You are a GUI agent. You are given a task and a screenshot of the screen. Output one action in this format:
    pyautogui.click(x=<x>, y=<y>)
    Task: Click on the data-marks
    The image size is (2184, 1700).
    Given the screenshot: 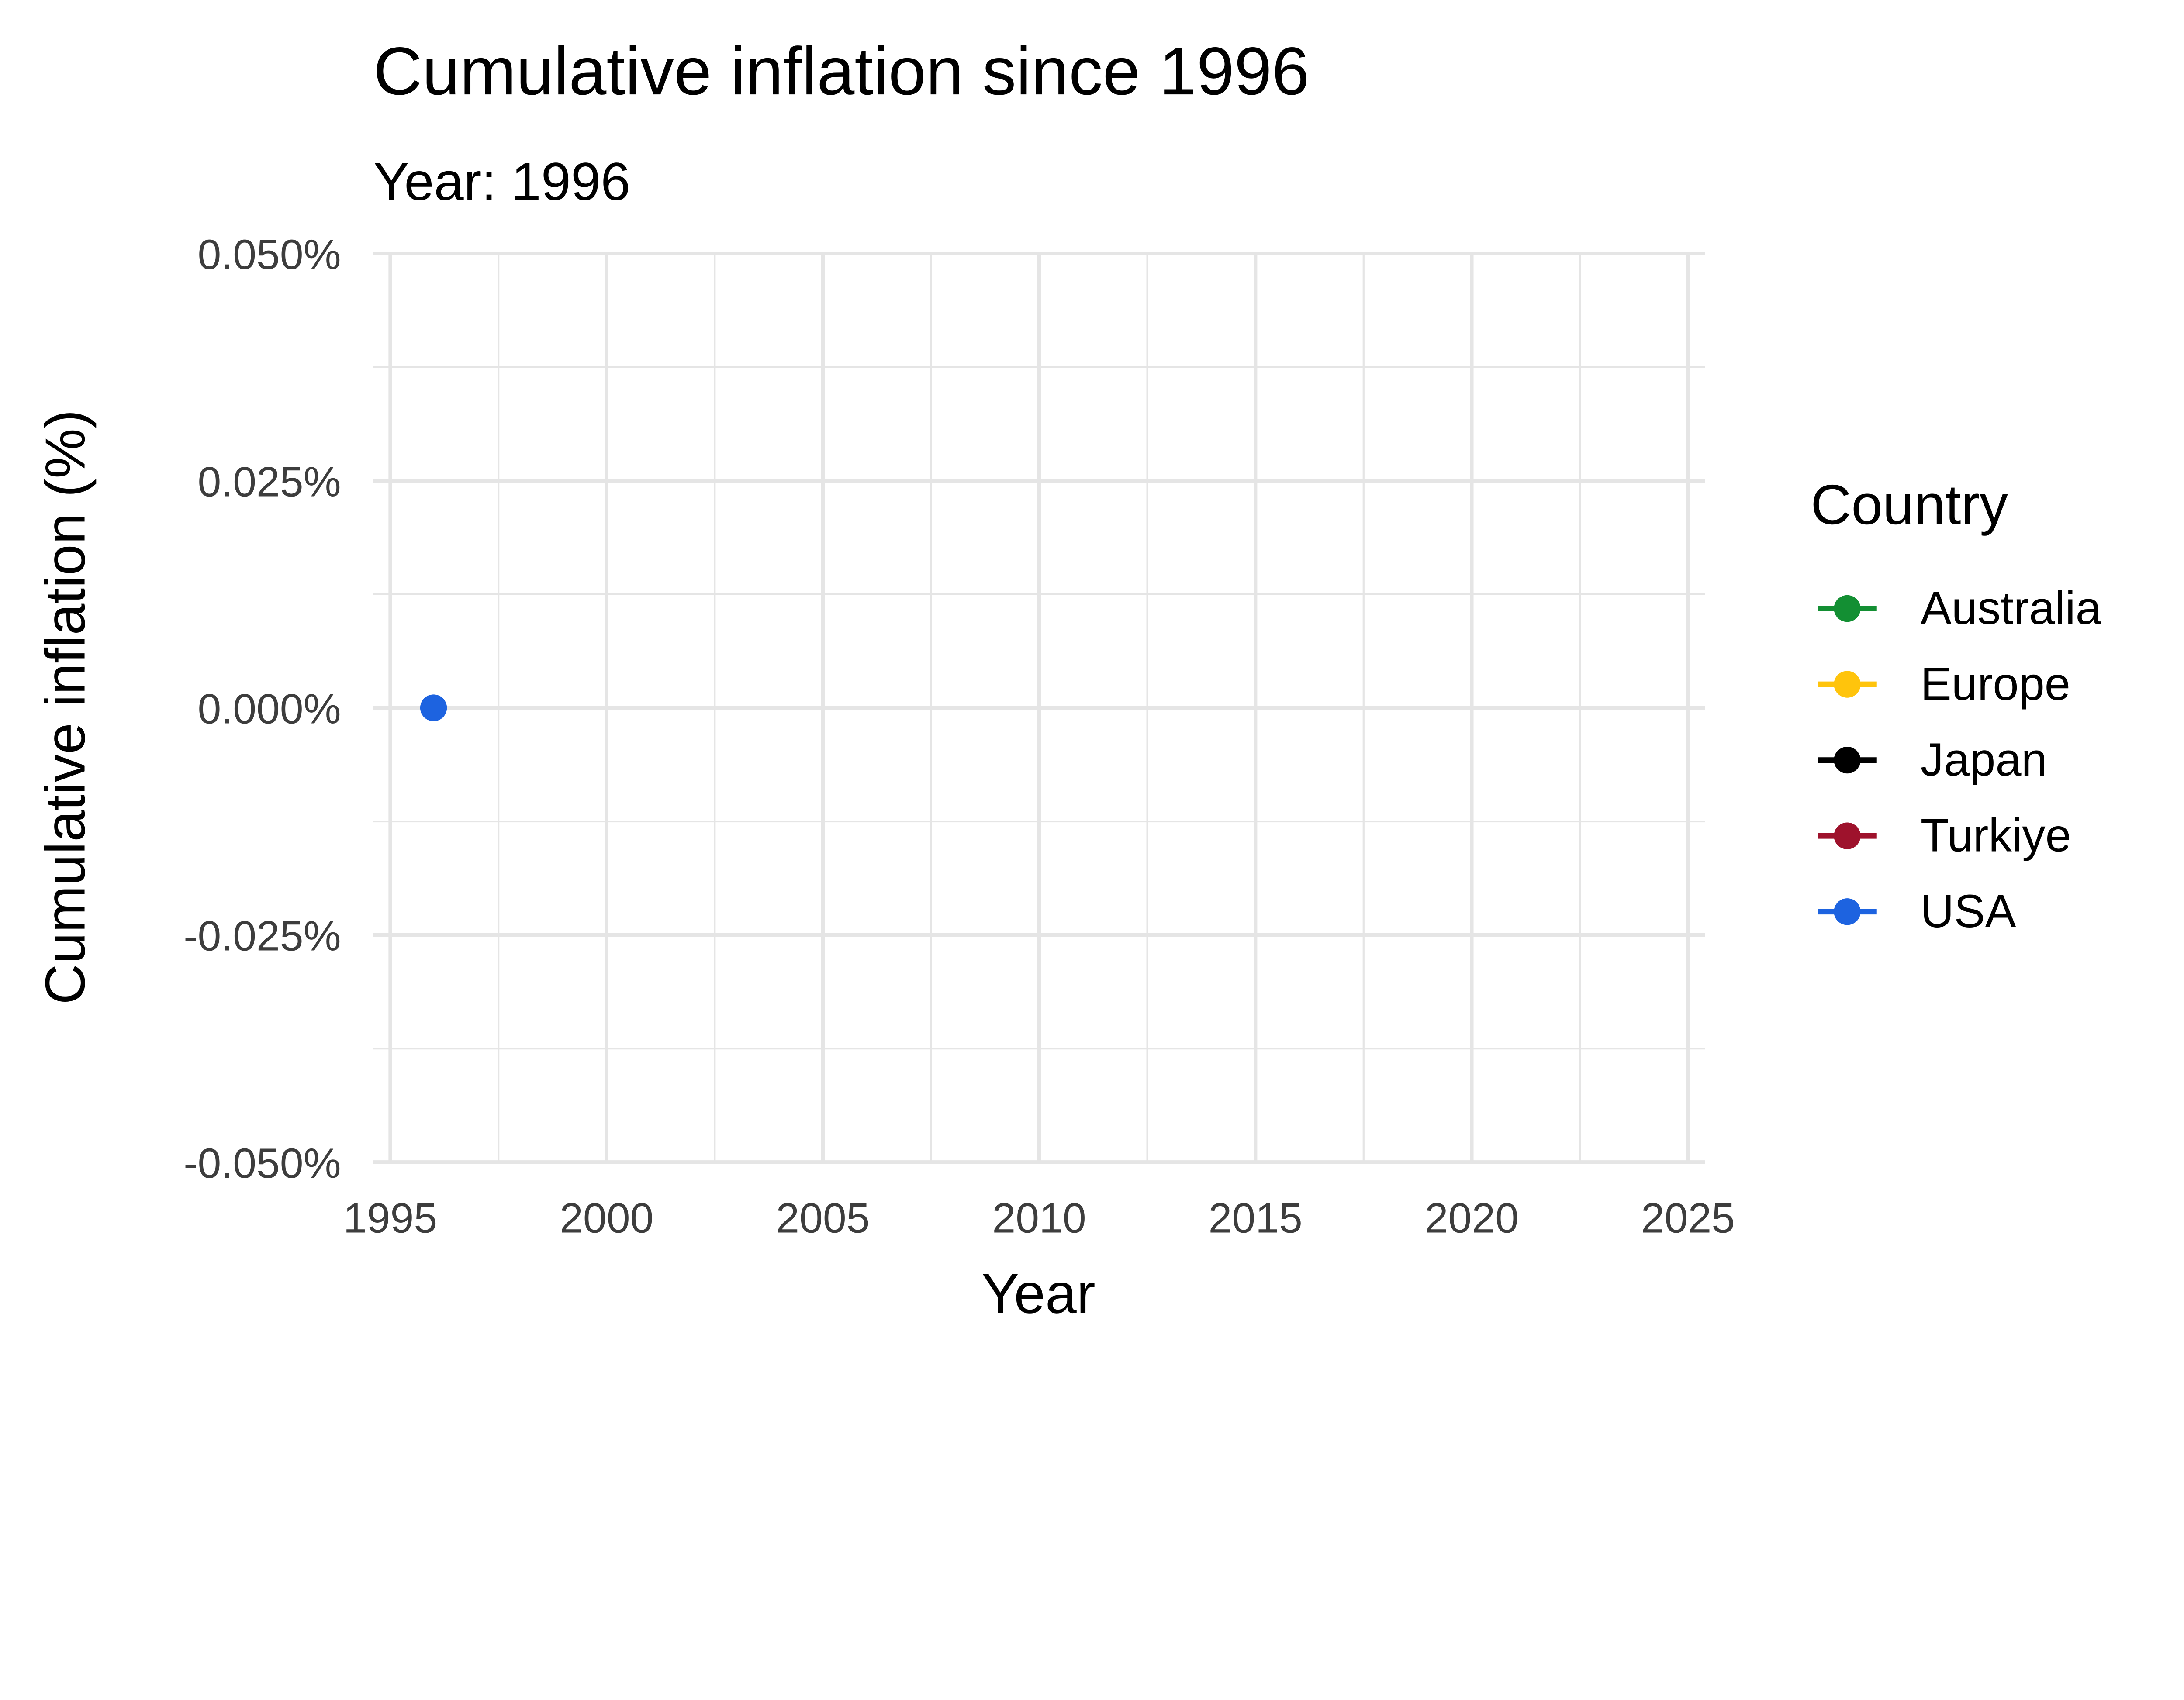 What is the action you would take?
    pyautogui.click(x=433, y=707)
    